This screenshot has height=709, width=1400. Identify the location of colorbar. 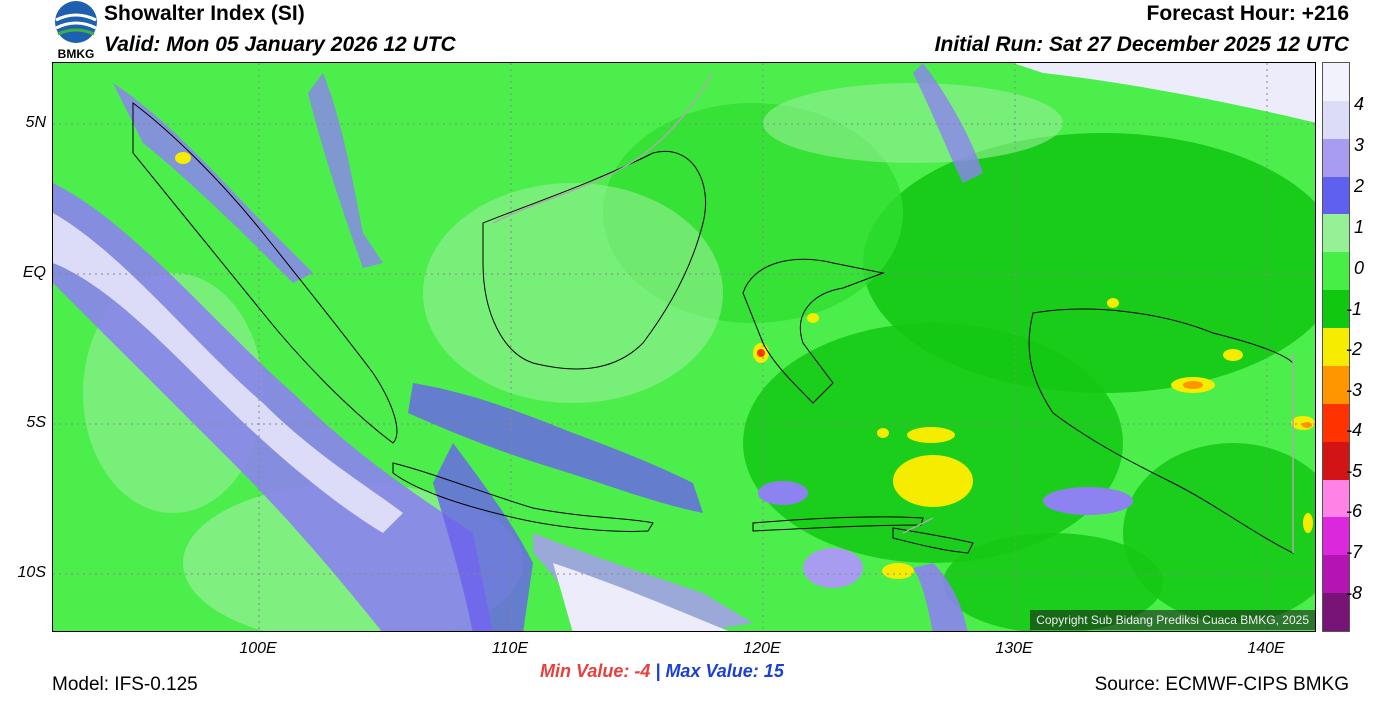
(1336, 347).